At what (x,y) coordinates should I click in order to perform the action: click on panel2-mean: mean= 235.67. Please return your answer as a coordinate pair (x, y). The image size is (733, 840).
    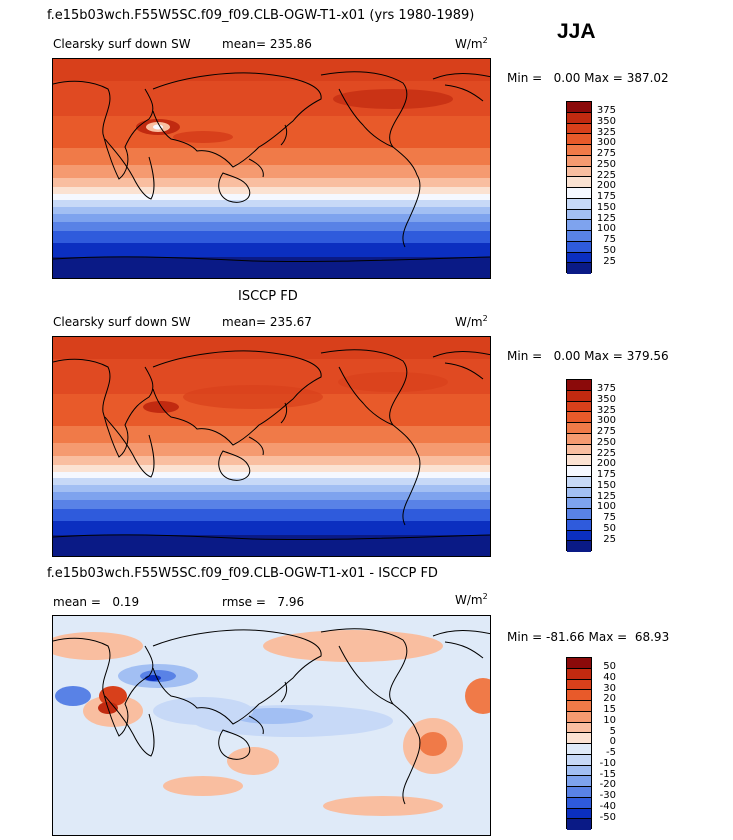
    Looking at the image, I should click on (267, 322).